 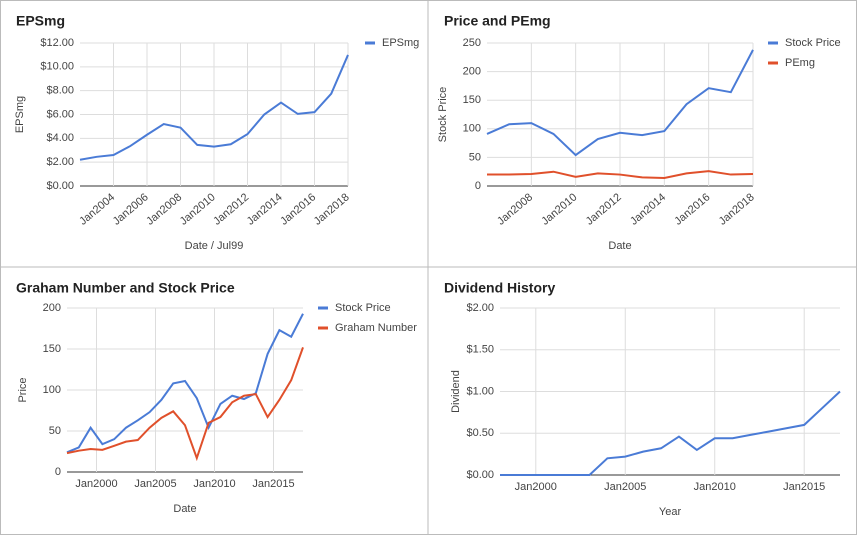 What do you see at coordinates (20, 114) in the screenshot?
I see `y-axis-label: EPSmg` at bounding box center [20, 114].